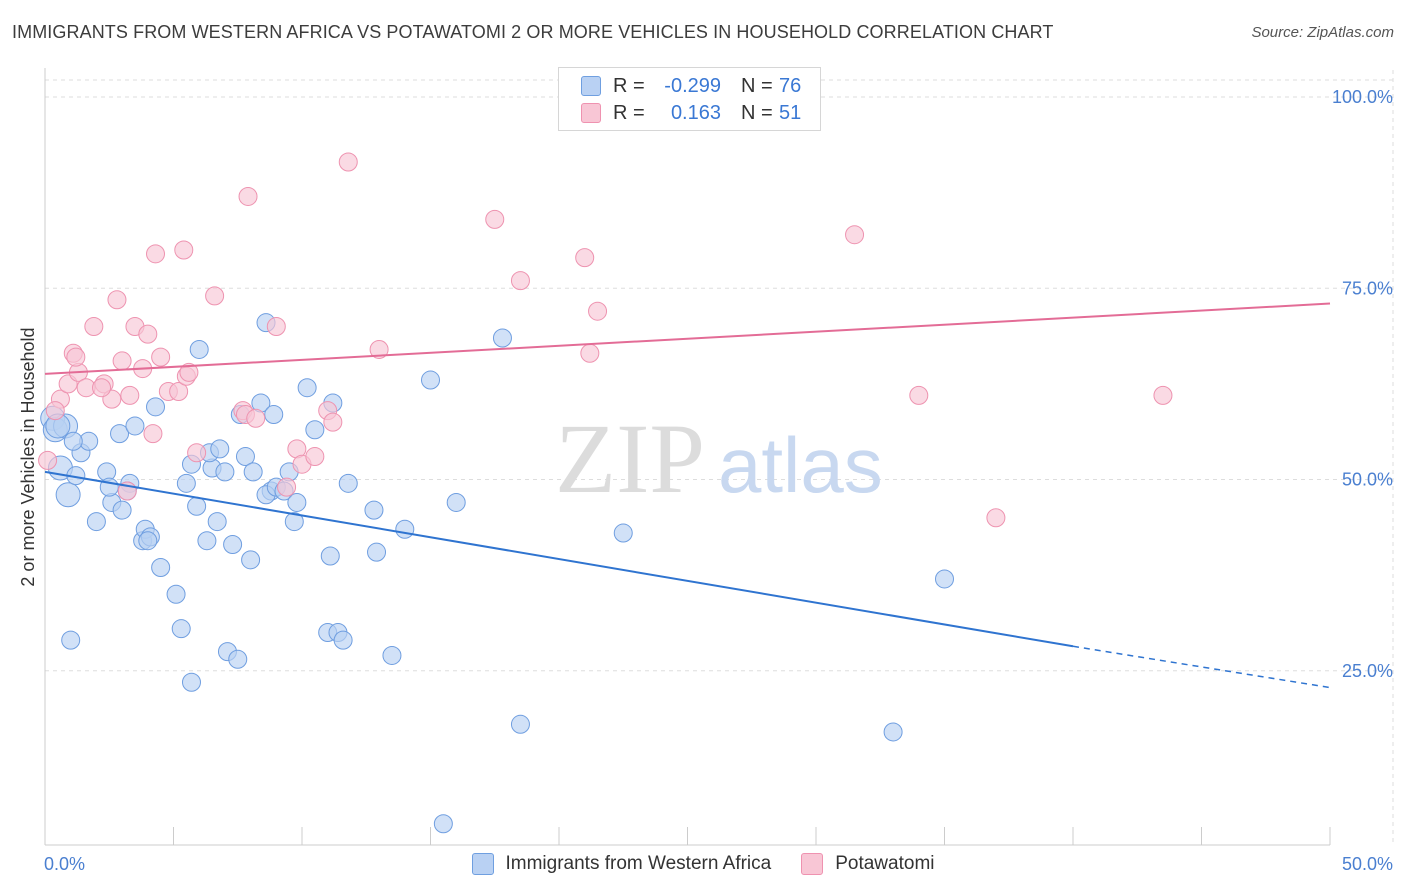 The height and width of the screenshot is (892, 1406). Describe the element at coordinates (790, 112) in the screenshot. I see `legend-n-value-pink: 51` at that location.